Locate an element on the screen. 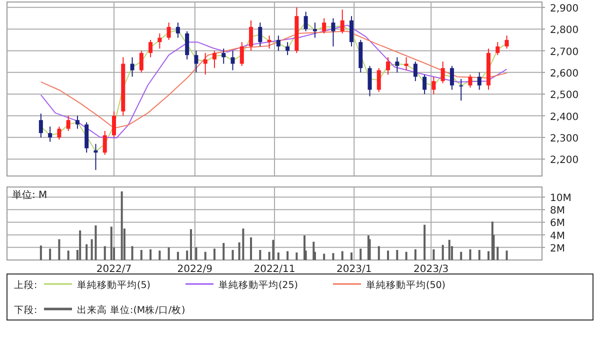 The height and width of the screenshot is (343, 600). y-tick-label: 2,400 is located at coordinates (564, 117).